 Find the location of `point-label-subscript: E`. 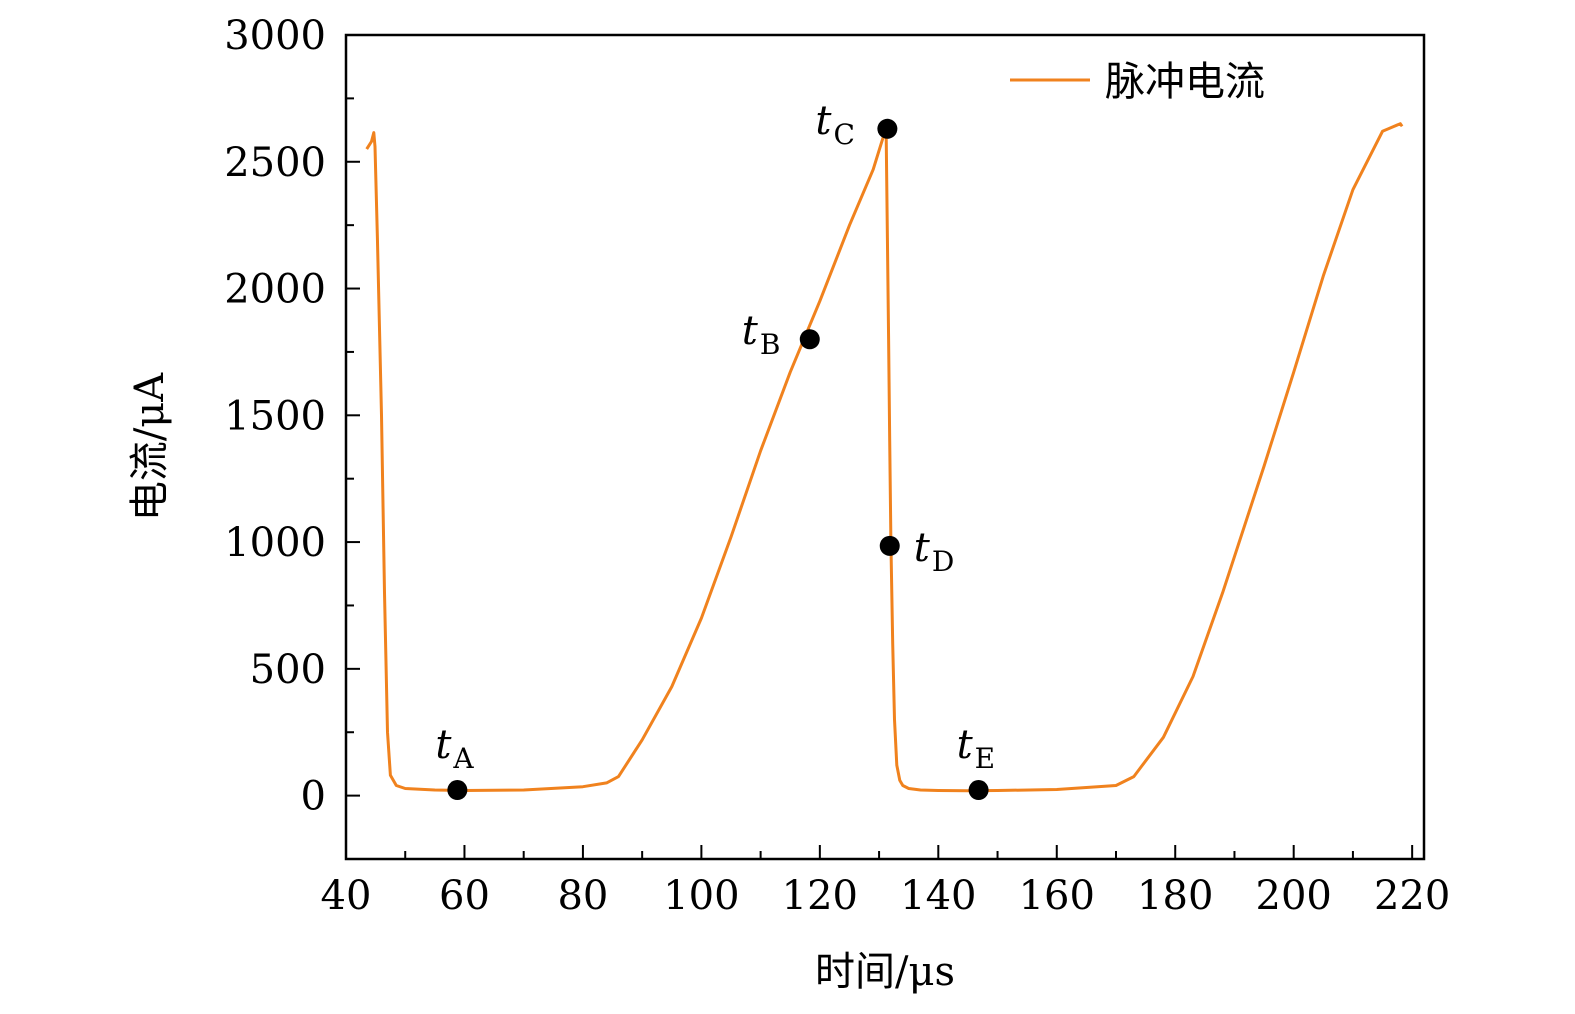

point-label-subscript: E is located at coordinates (985, 758).